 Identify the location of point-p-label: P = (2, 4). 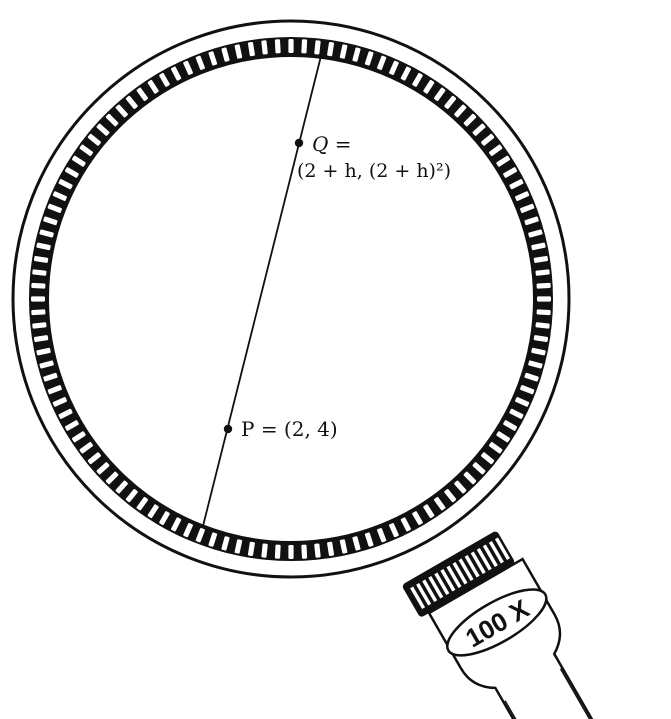
(289, 429).